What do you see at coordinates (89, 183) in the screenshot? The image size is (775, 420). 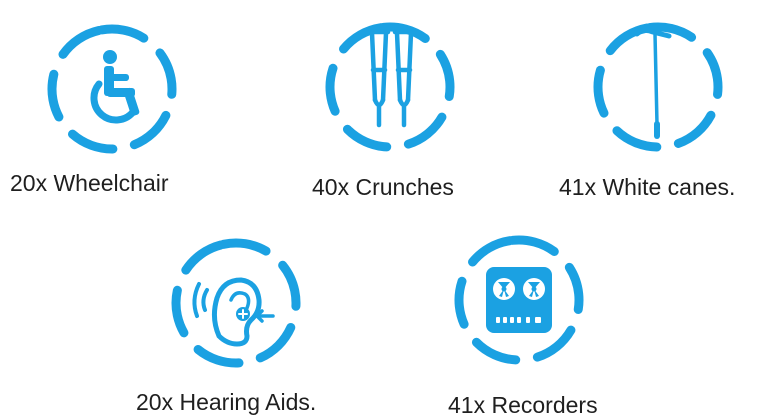 I see `item-label: 20x Wheelchair` at bounding box center [89, 183].